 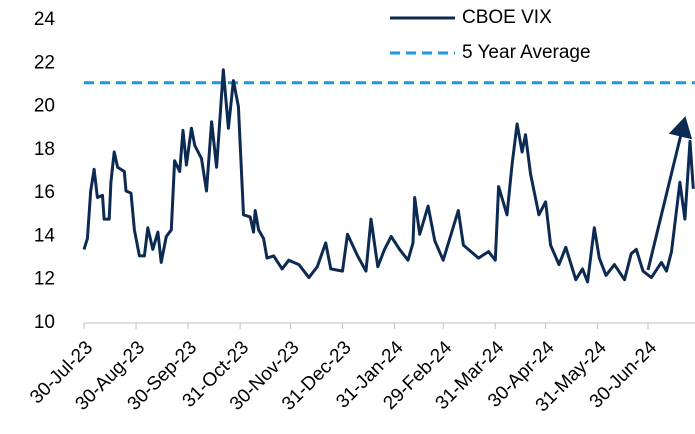 What do you see at coordinates (44, 62) in the screenshot?
I see `y-tick-label: 22` at bounding box center [44, 62].